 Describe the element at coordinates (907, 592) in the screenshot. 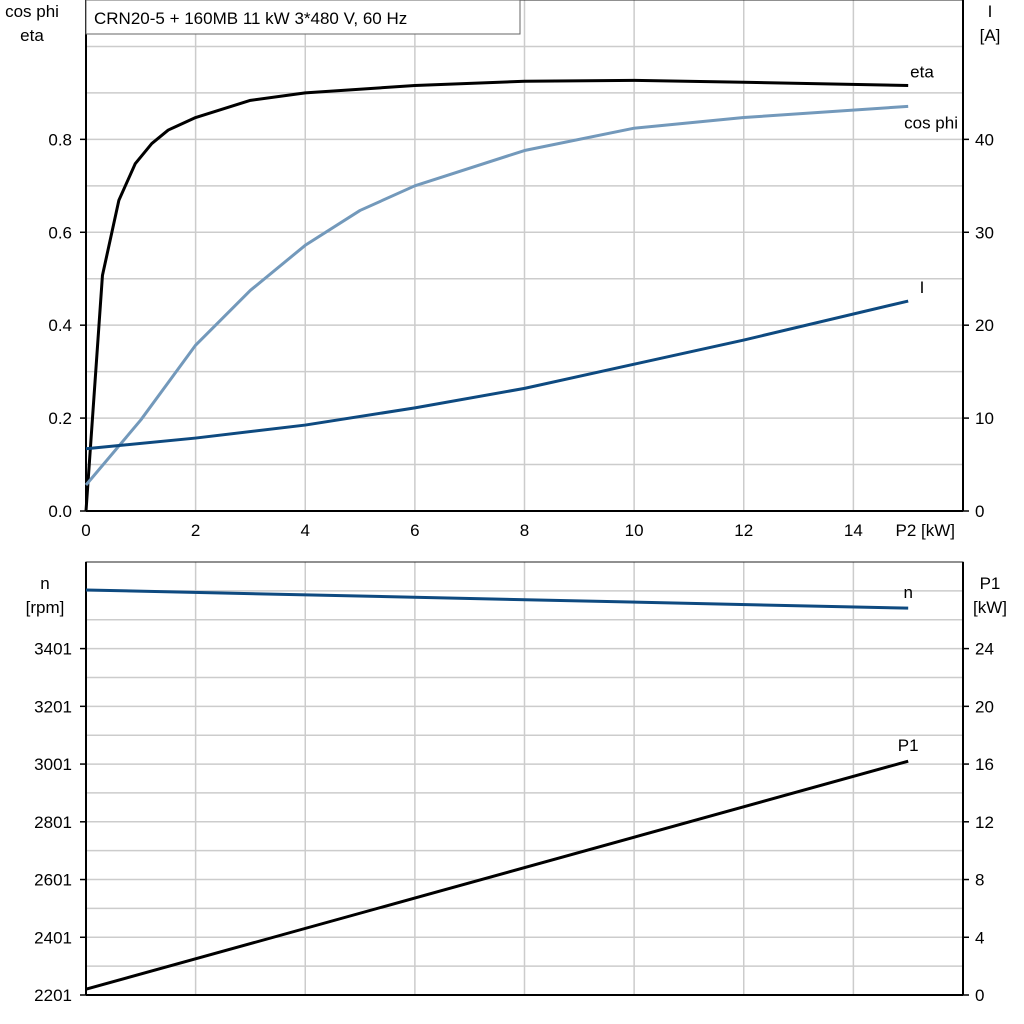

I see `series-label-n: n` at that location.